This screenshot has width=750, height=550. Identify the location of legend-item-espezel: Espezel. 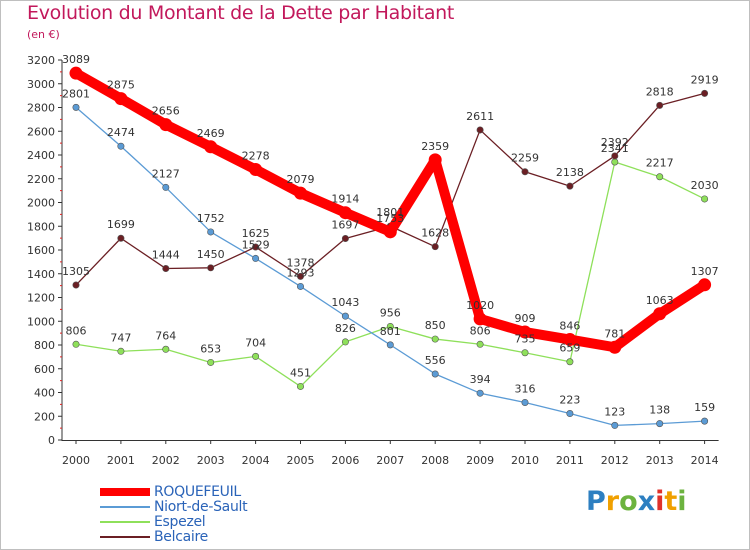
(173, 521).